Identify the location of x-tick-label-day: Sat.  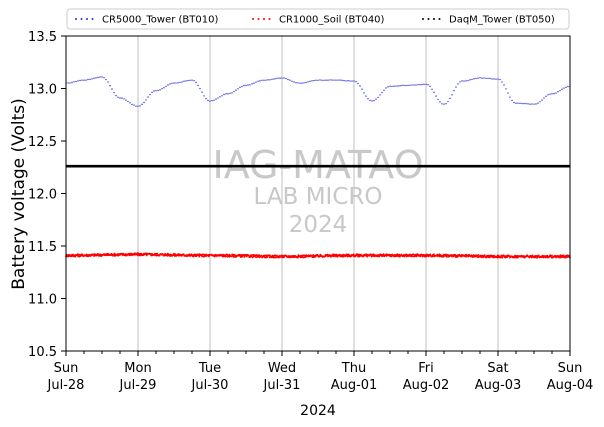
(497, 368).